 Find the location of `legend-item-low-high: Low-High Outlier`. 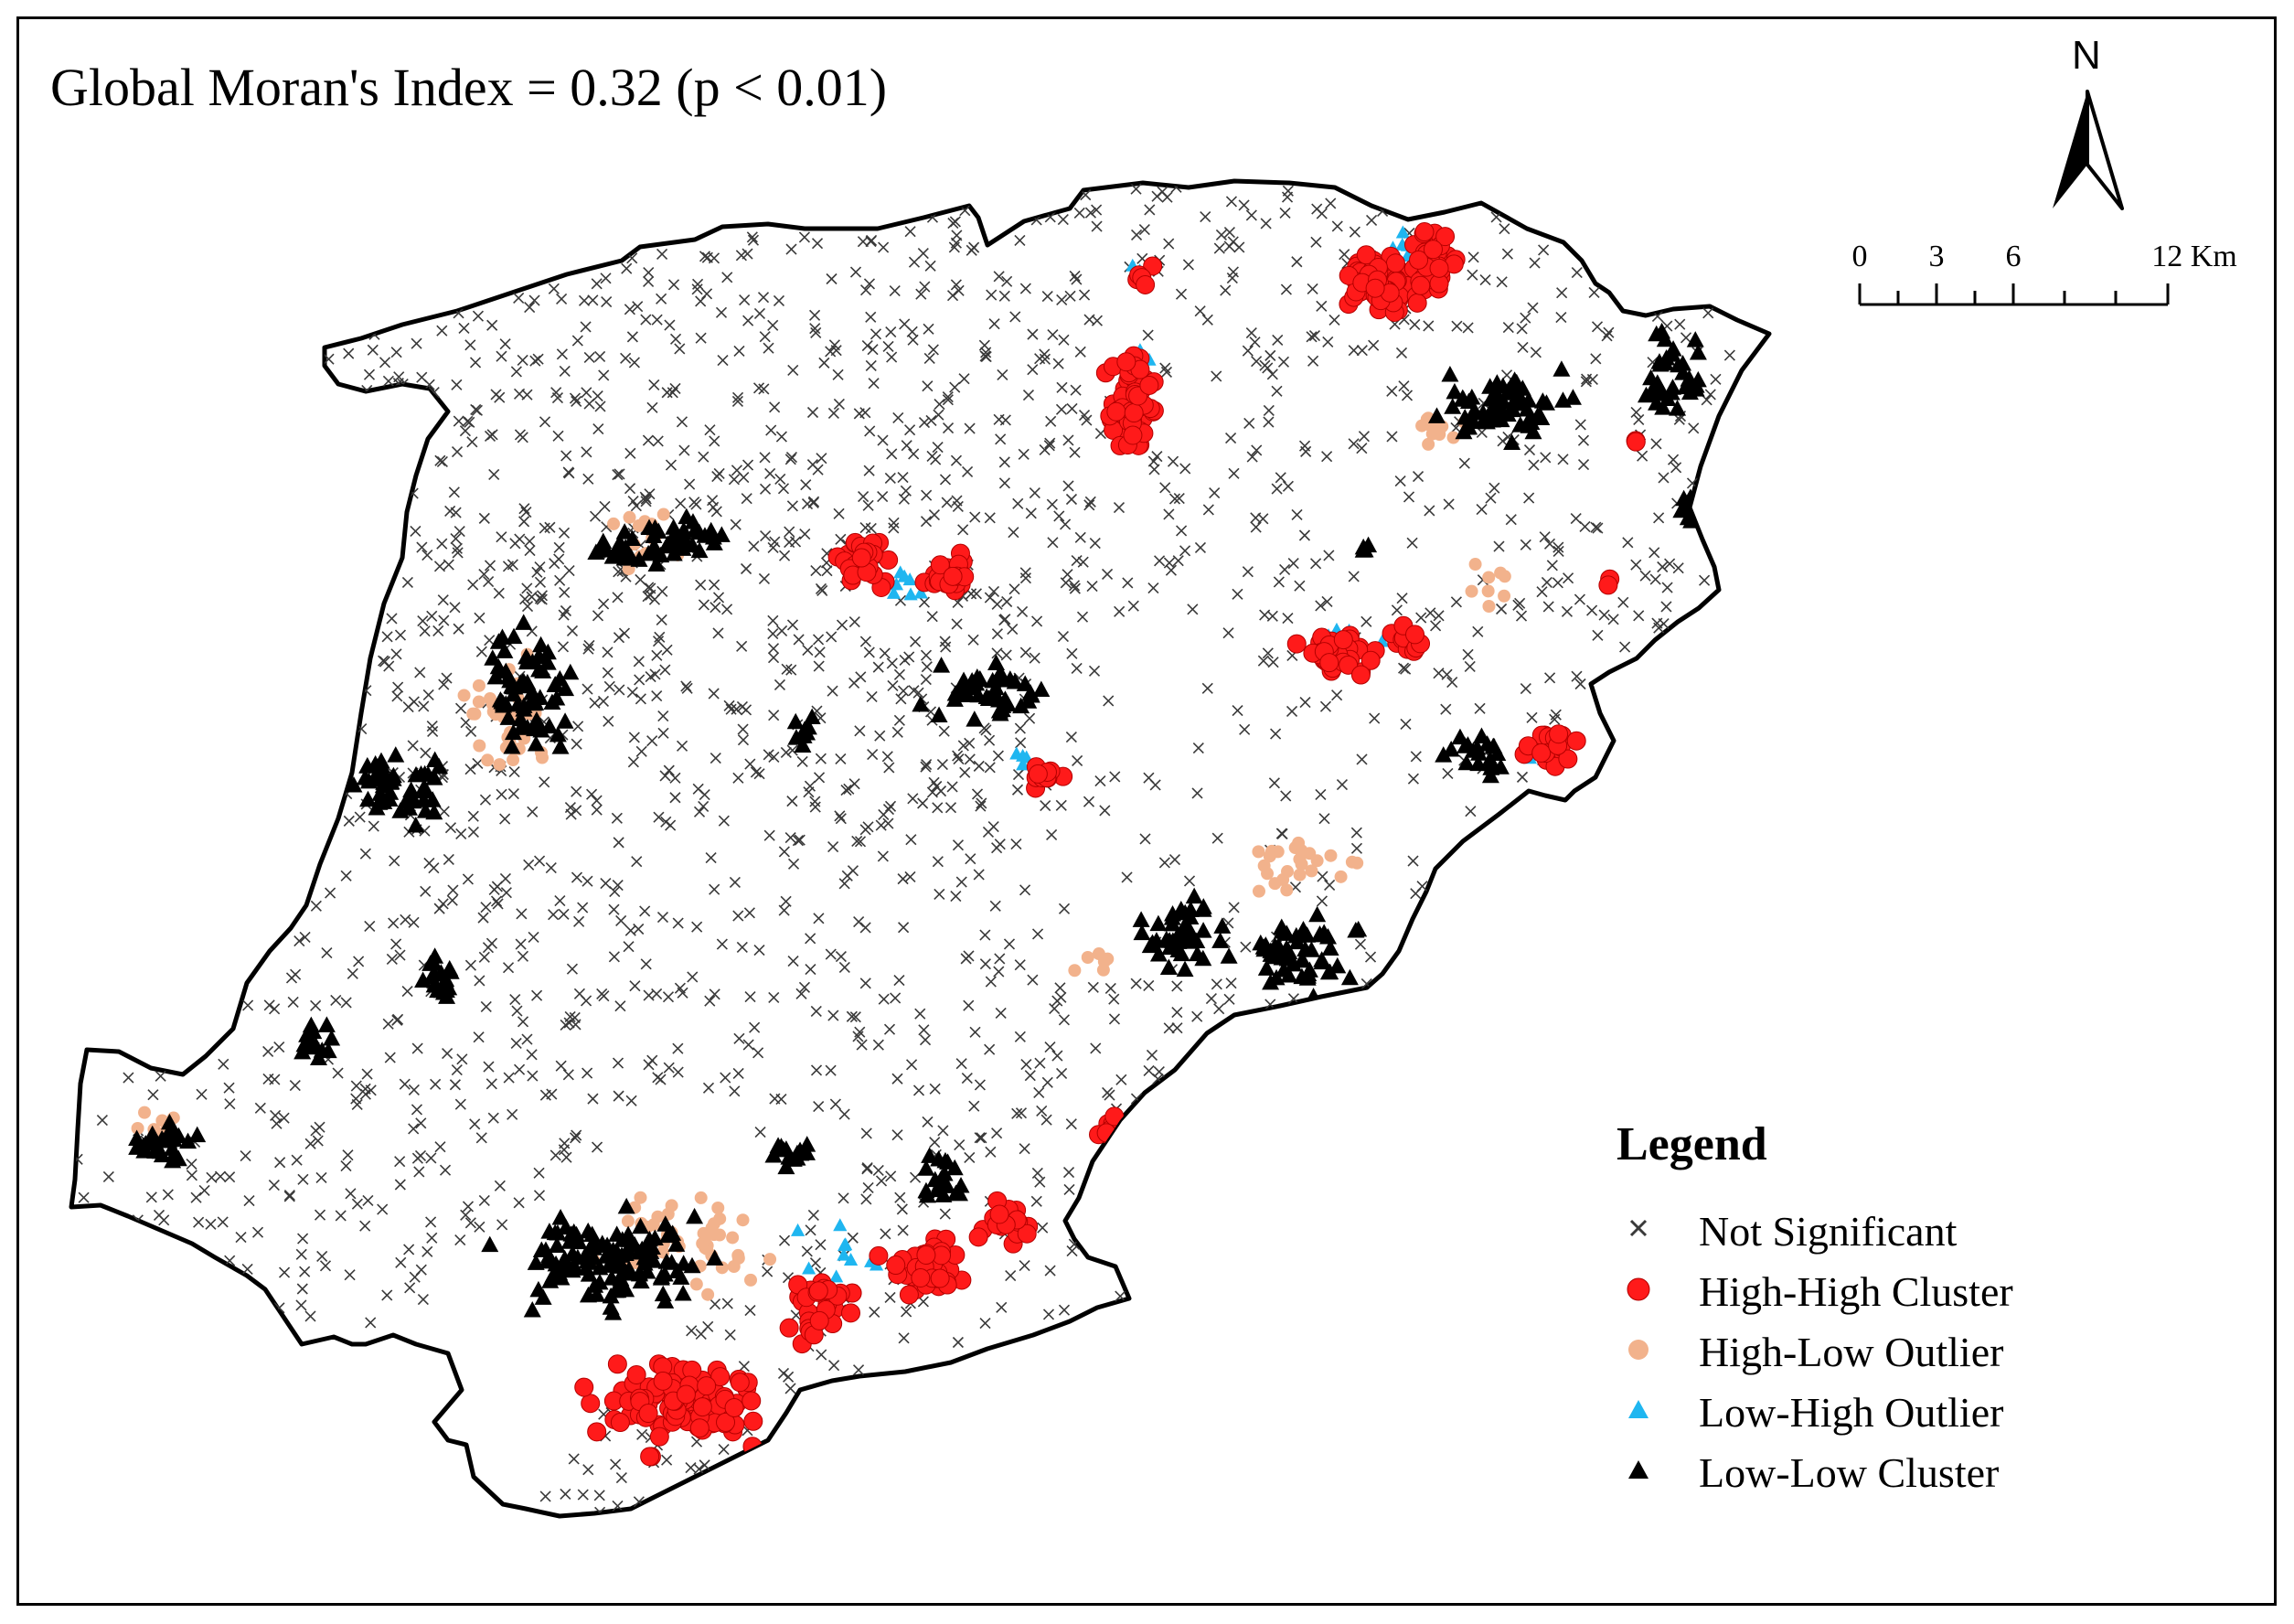

legend-item-low-high: Low-High Outlier is located at coordinates (1852, 1412).